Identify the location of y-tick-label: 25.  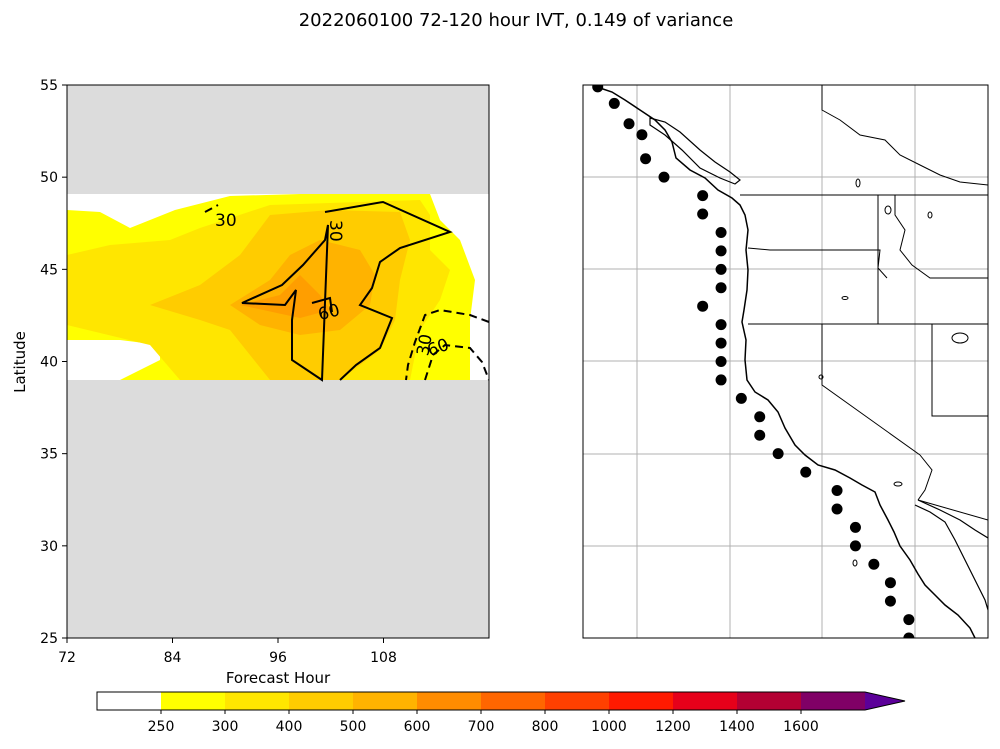
(49, 639).